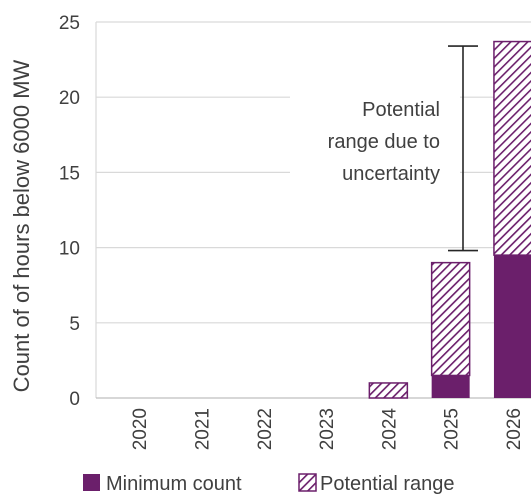  I want to click on legend-swatch-potential-range, so click(307, 482).